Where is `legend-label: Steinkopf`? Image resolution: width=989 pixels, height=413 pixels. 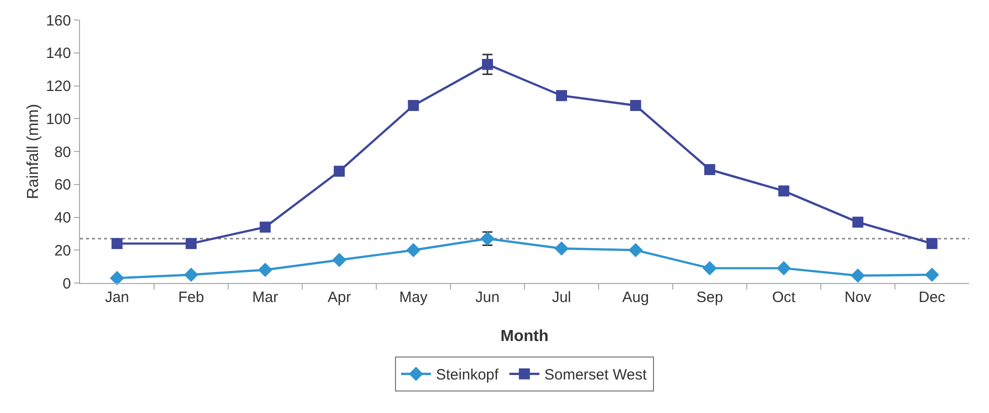
legend-label: Steinkopf is located at coordinates (468, 375).